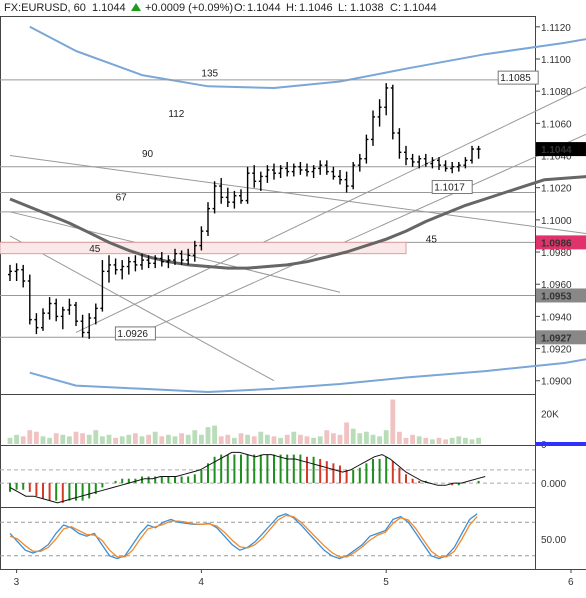 Image resolution: width=586 pixels, height=598 pixels. What do you see at coordinates (132, 334) in the screenshot?
I see `price-annotation-label: 1.0926` at bounding box center [132, 334].